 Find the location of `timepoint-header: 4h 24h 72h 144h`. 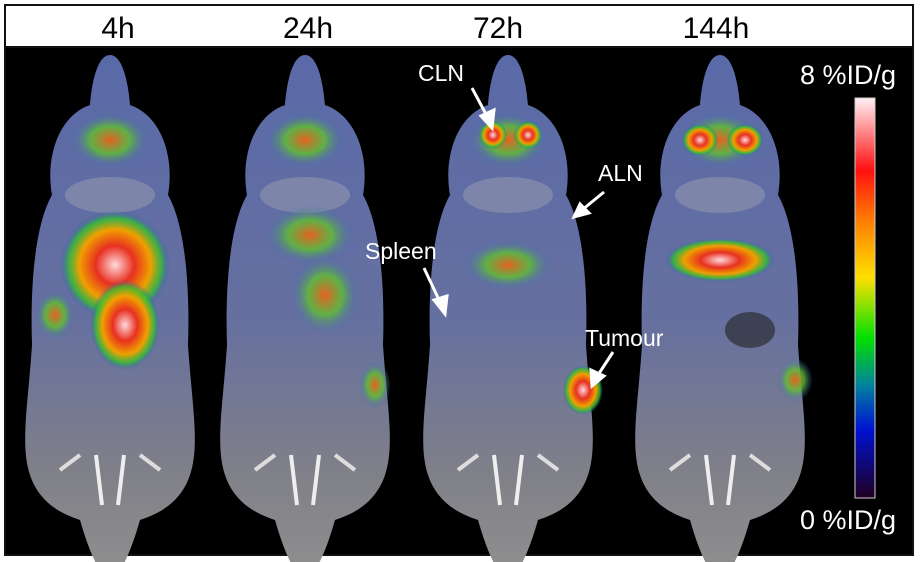

timepoint-header: 4h 24h 72h 144h is located at coordinates (459, 27).